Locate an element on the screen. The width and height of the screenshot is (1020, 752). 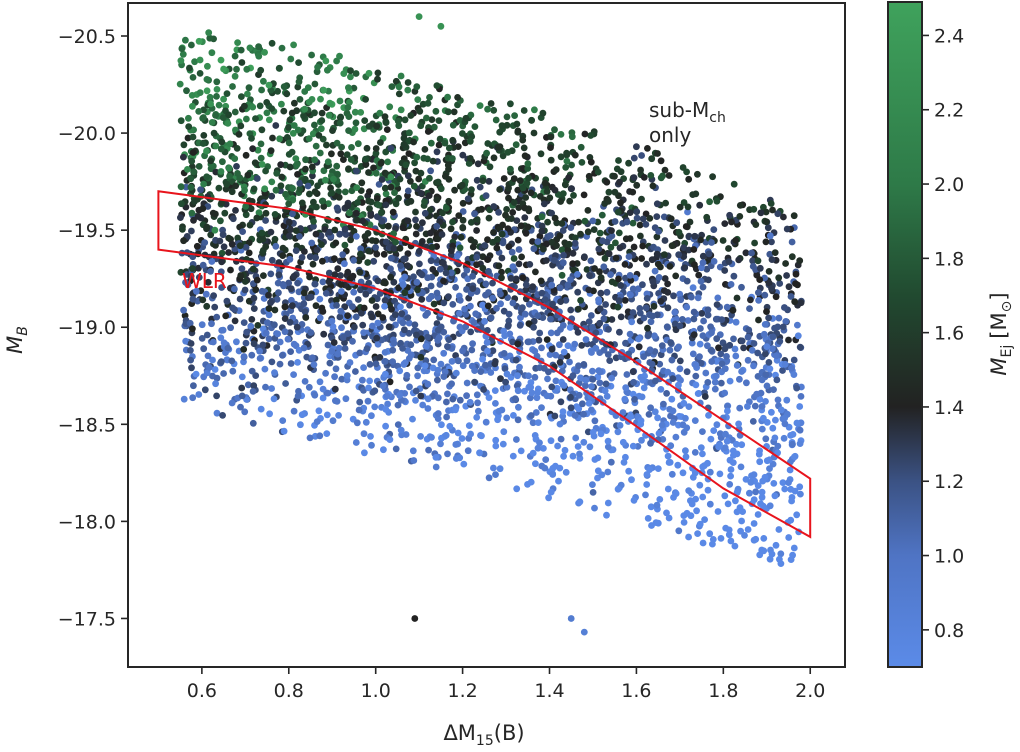
y-axis-label-sub: B is located at coordinates (23, 331).